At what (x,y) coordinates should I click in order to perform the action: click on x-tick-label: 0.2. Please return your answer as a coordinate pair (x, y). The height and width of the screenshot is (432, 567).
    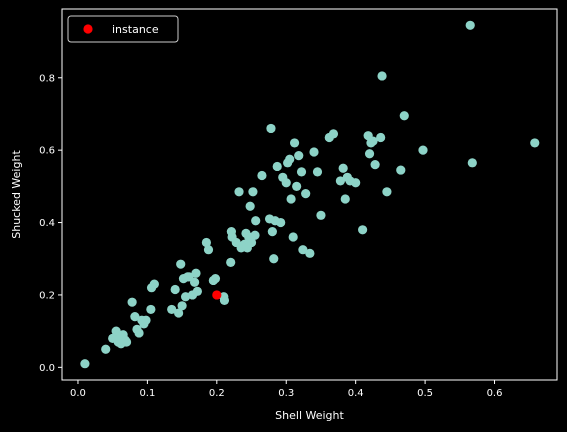
    Looking at the image, I should click on (217, 393).